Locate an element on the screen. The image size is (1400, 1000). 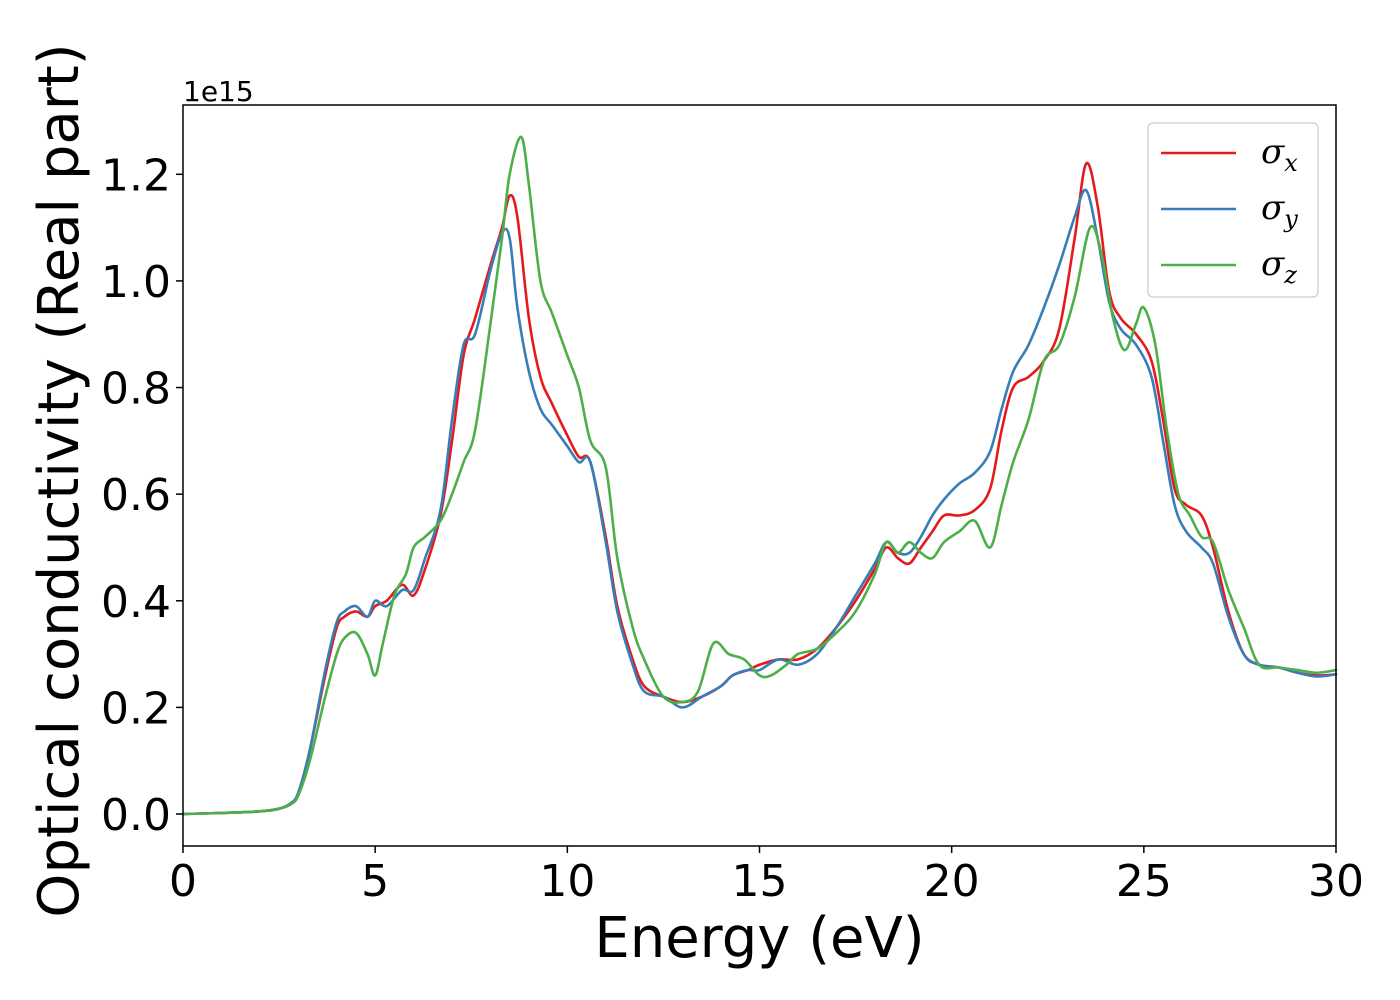
y-offset-text: 1e15 is located at coordinates (218, 91).